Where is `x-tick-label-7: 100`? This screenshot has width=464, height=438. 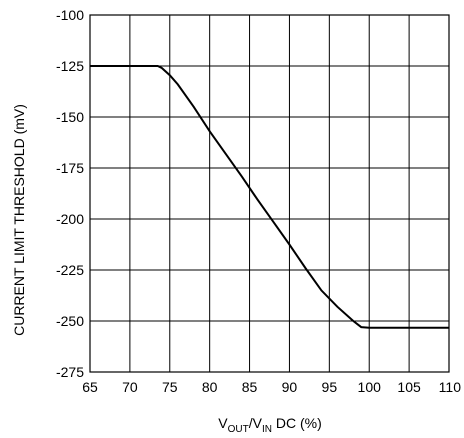 x-tick-label-7: 100 is located at coordinates (370, 387).